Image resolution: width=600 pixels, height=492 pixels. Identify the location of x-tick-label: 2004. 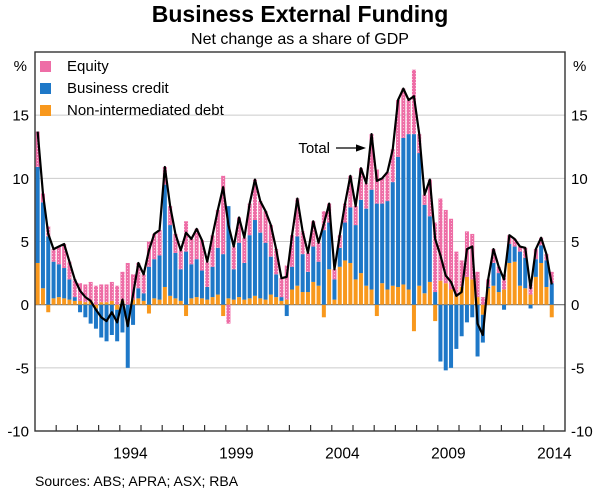
(342, 454).